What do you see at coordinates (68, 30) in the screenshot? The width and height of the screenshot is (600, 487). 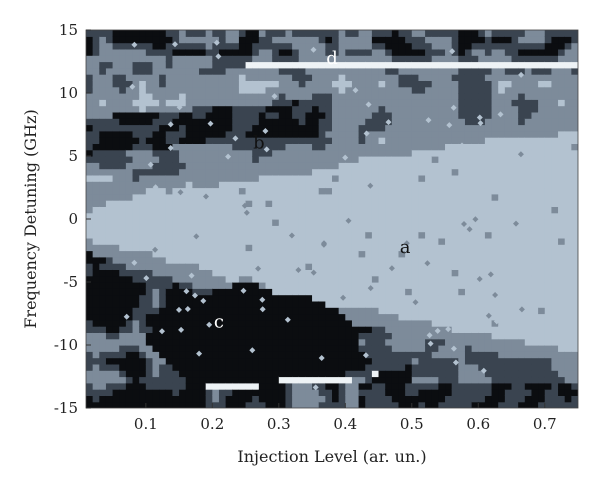 I see `y-tick-label: 15` at bounding box center [68, 30].